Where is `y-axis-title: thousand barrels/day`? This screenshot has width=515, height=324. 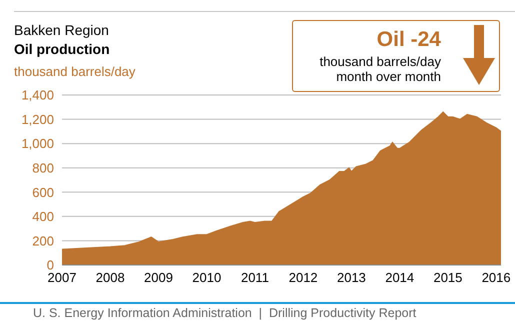 y-axis-title: thousand barrels/day is located at coordinates (75, 71).